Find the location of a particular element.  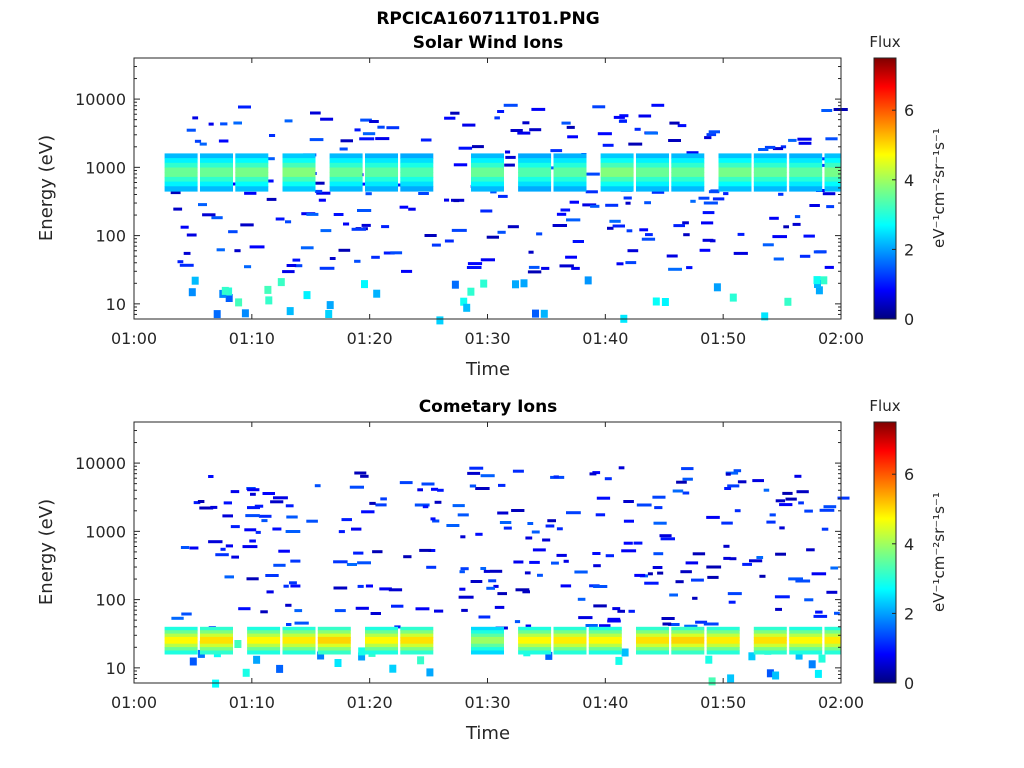

x-axis-label: Time is located at coordinates (487, 733).